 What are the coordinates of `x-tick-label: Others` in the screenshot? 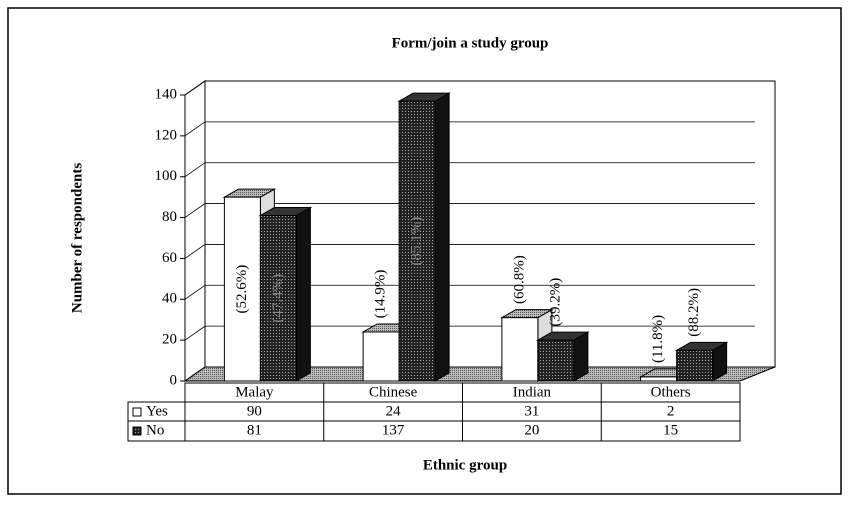 It's located at (671, 392).